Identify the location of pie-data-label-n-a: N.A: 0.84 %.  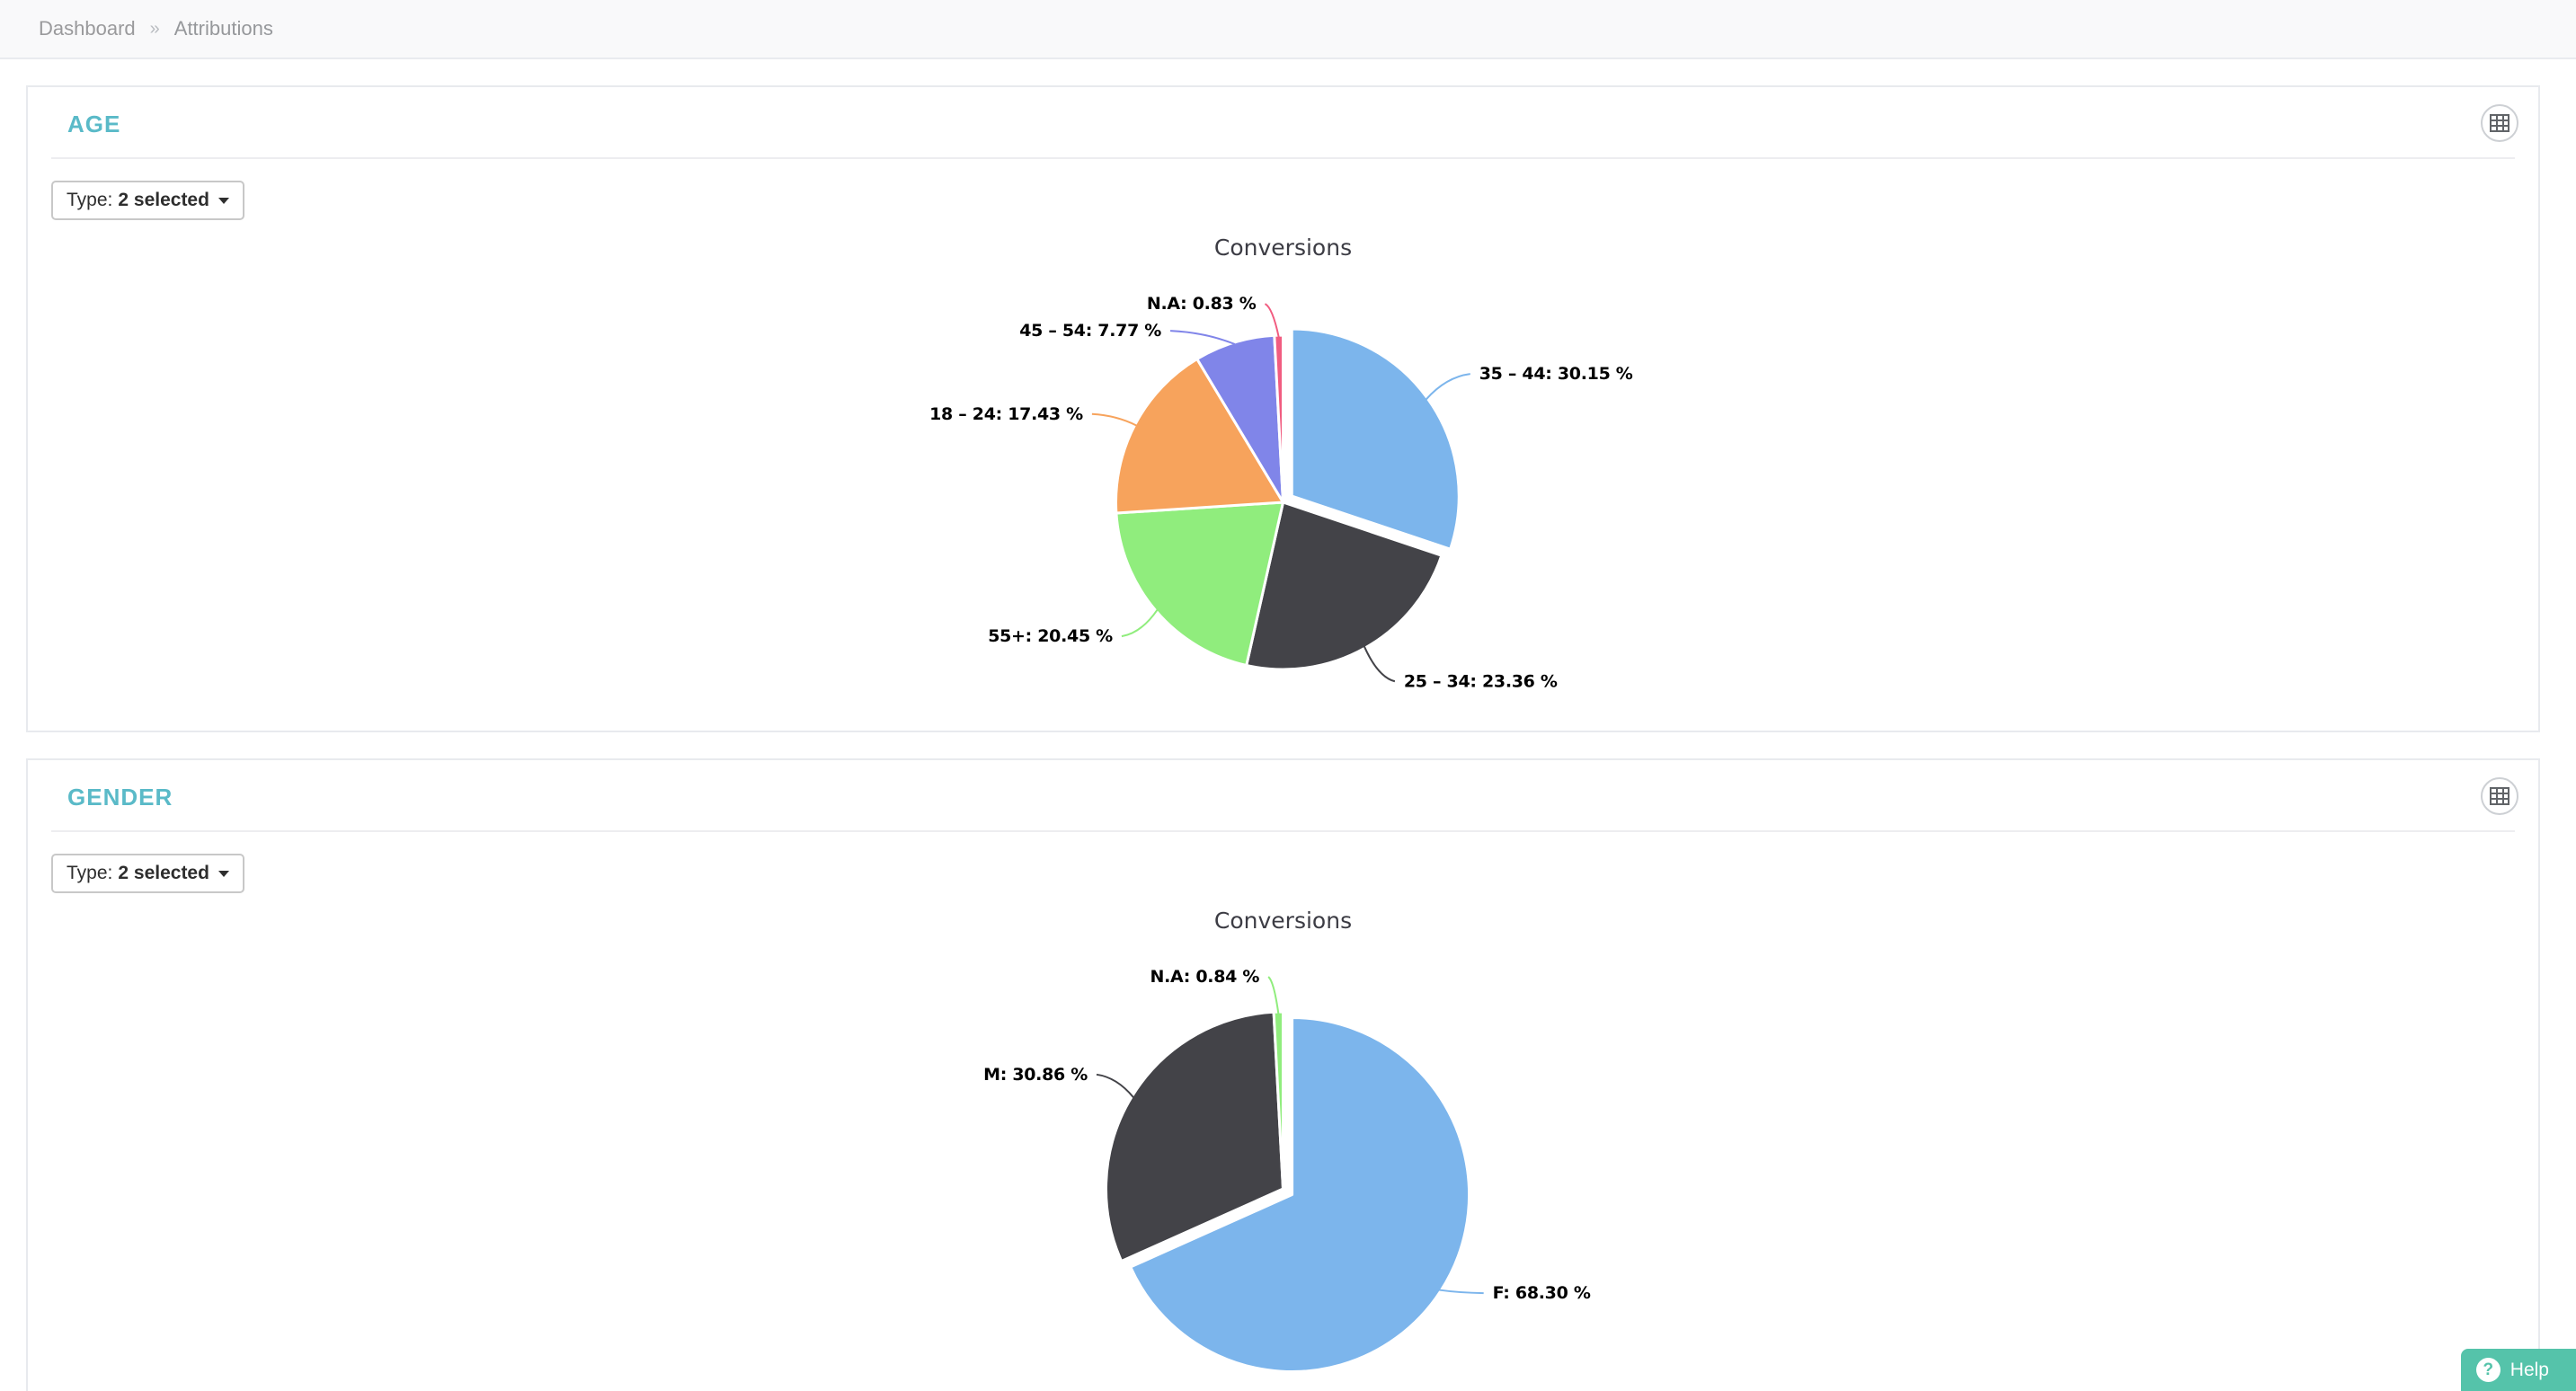
(1204, 977).